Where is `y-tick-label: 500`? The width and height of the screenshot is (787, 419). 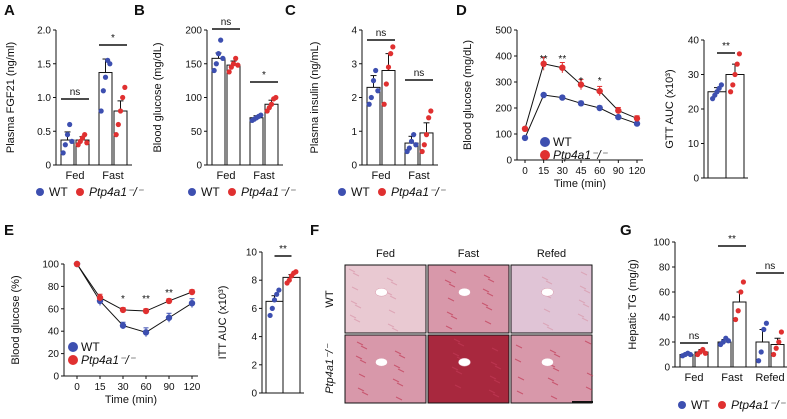
y-tick-label: 500 is located at coordinates (503, 31).